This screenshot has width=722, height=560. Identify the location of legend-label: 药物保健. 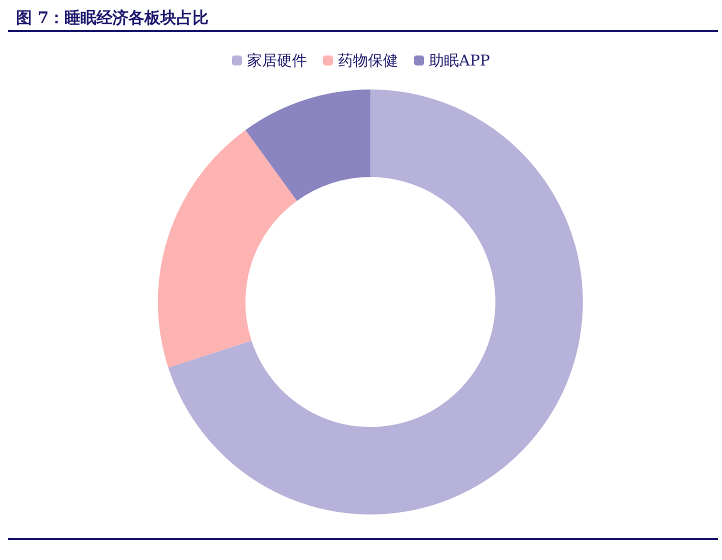
(368, 61).